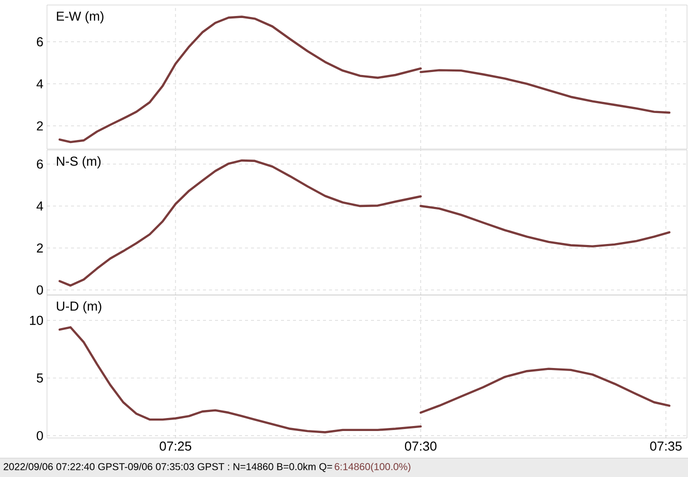 This screenshot has height=477, width=688. I want to click on y-axis-title: N-S (m), so click(78, 162).